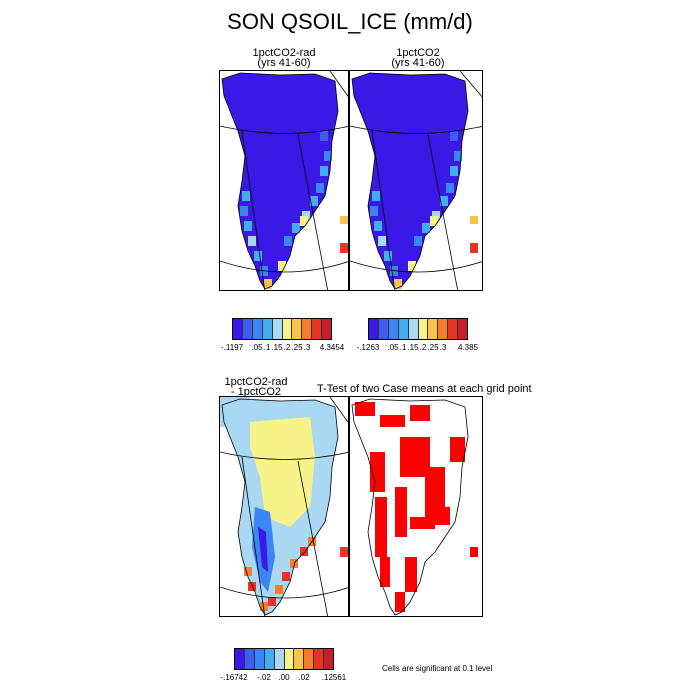 Image resolution: width=700 pixels, height=700 pixels. I want to click on figure-title: SON QSOIL_ICE (mm/d), so click(350, 21).